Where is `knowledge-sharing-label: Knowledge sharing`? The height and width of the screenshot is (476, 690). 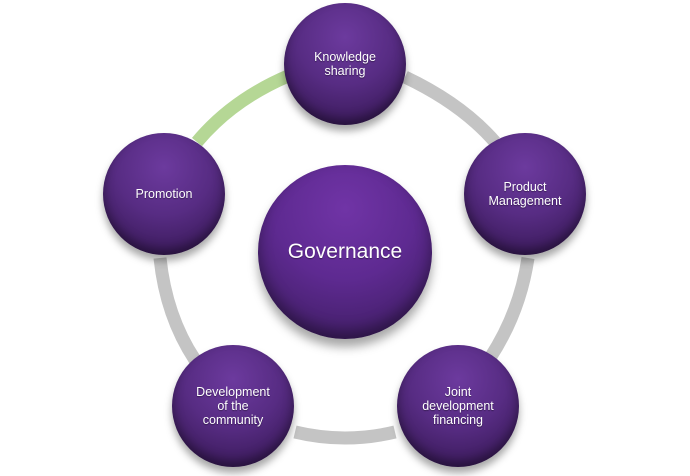
knowledge-sharing-label: Knowledge sharing is located at coordinates (345, 64).